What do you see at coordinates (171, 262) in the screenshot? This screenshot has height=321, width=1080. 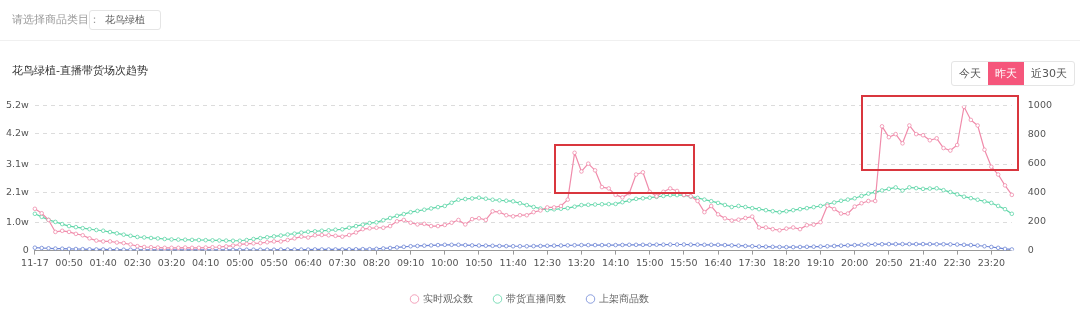 I see `x-tick-label: 03:20` at bounding box center [171, 262].